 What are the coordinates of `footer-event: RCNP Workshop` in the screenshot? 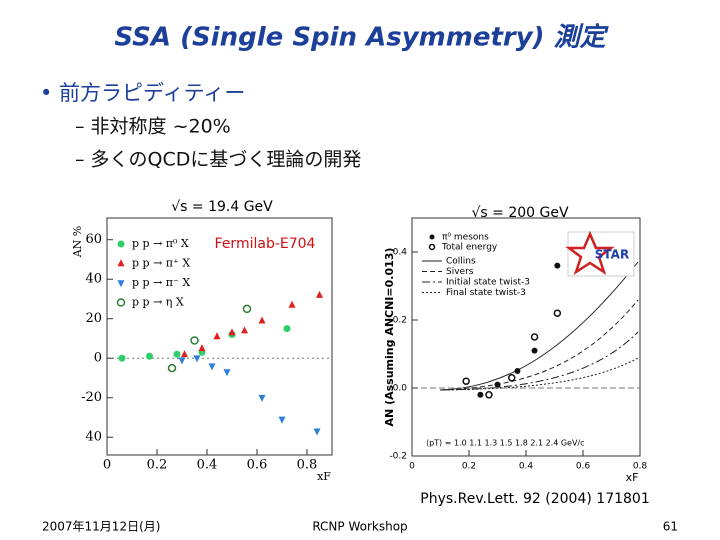 It's located at (359, 527).